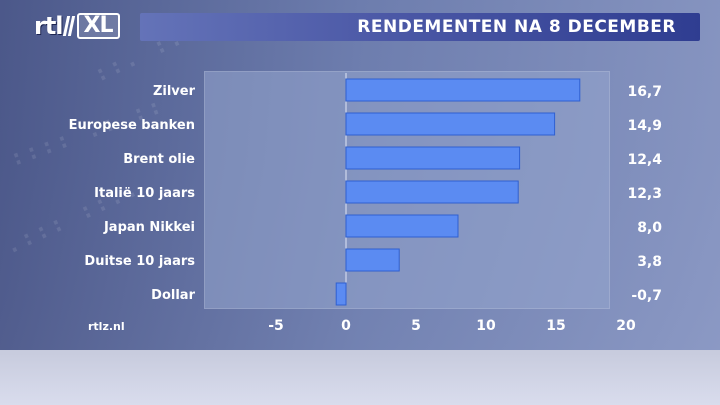 The image size is (720, 405). I want to click on x-tick-label: 15, so click(555, 326).